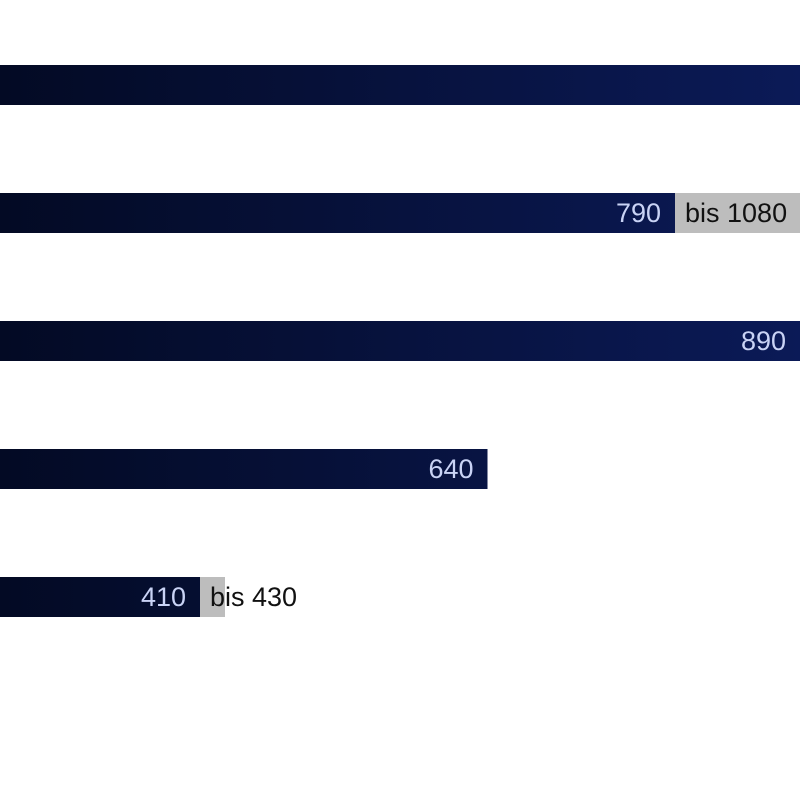 The height and width of the screenshot is (800, 800). Describe the element at coordinates (163, 597) in the screenshot. I see `value-label: 410` at that location.